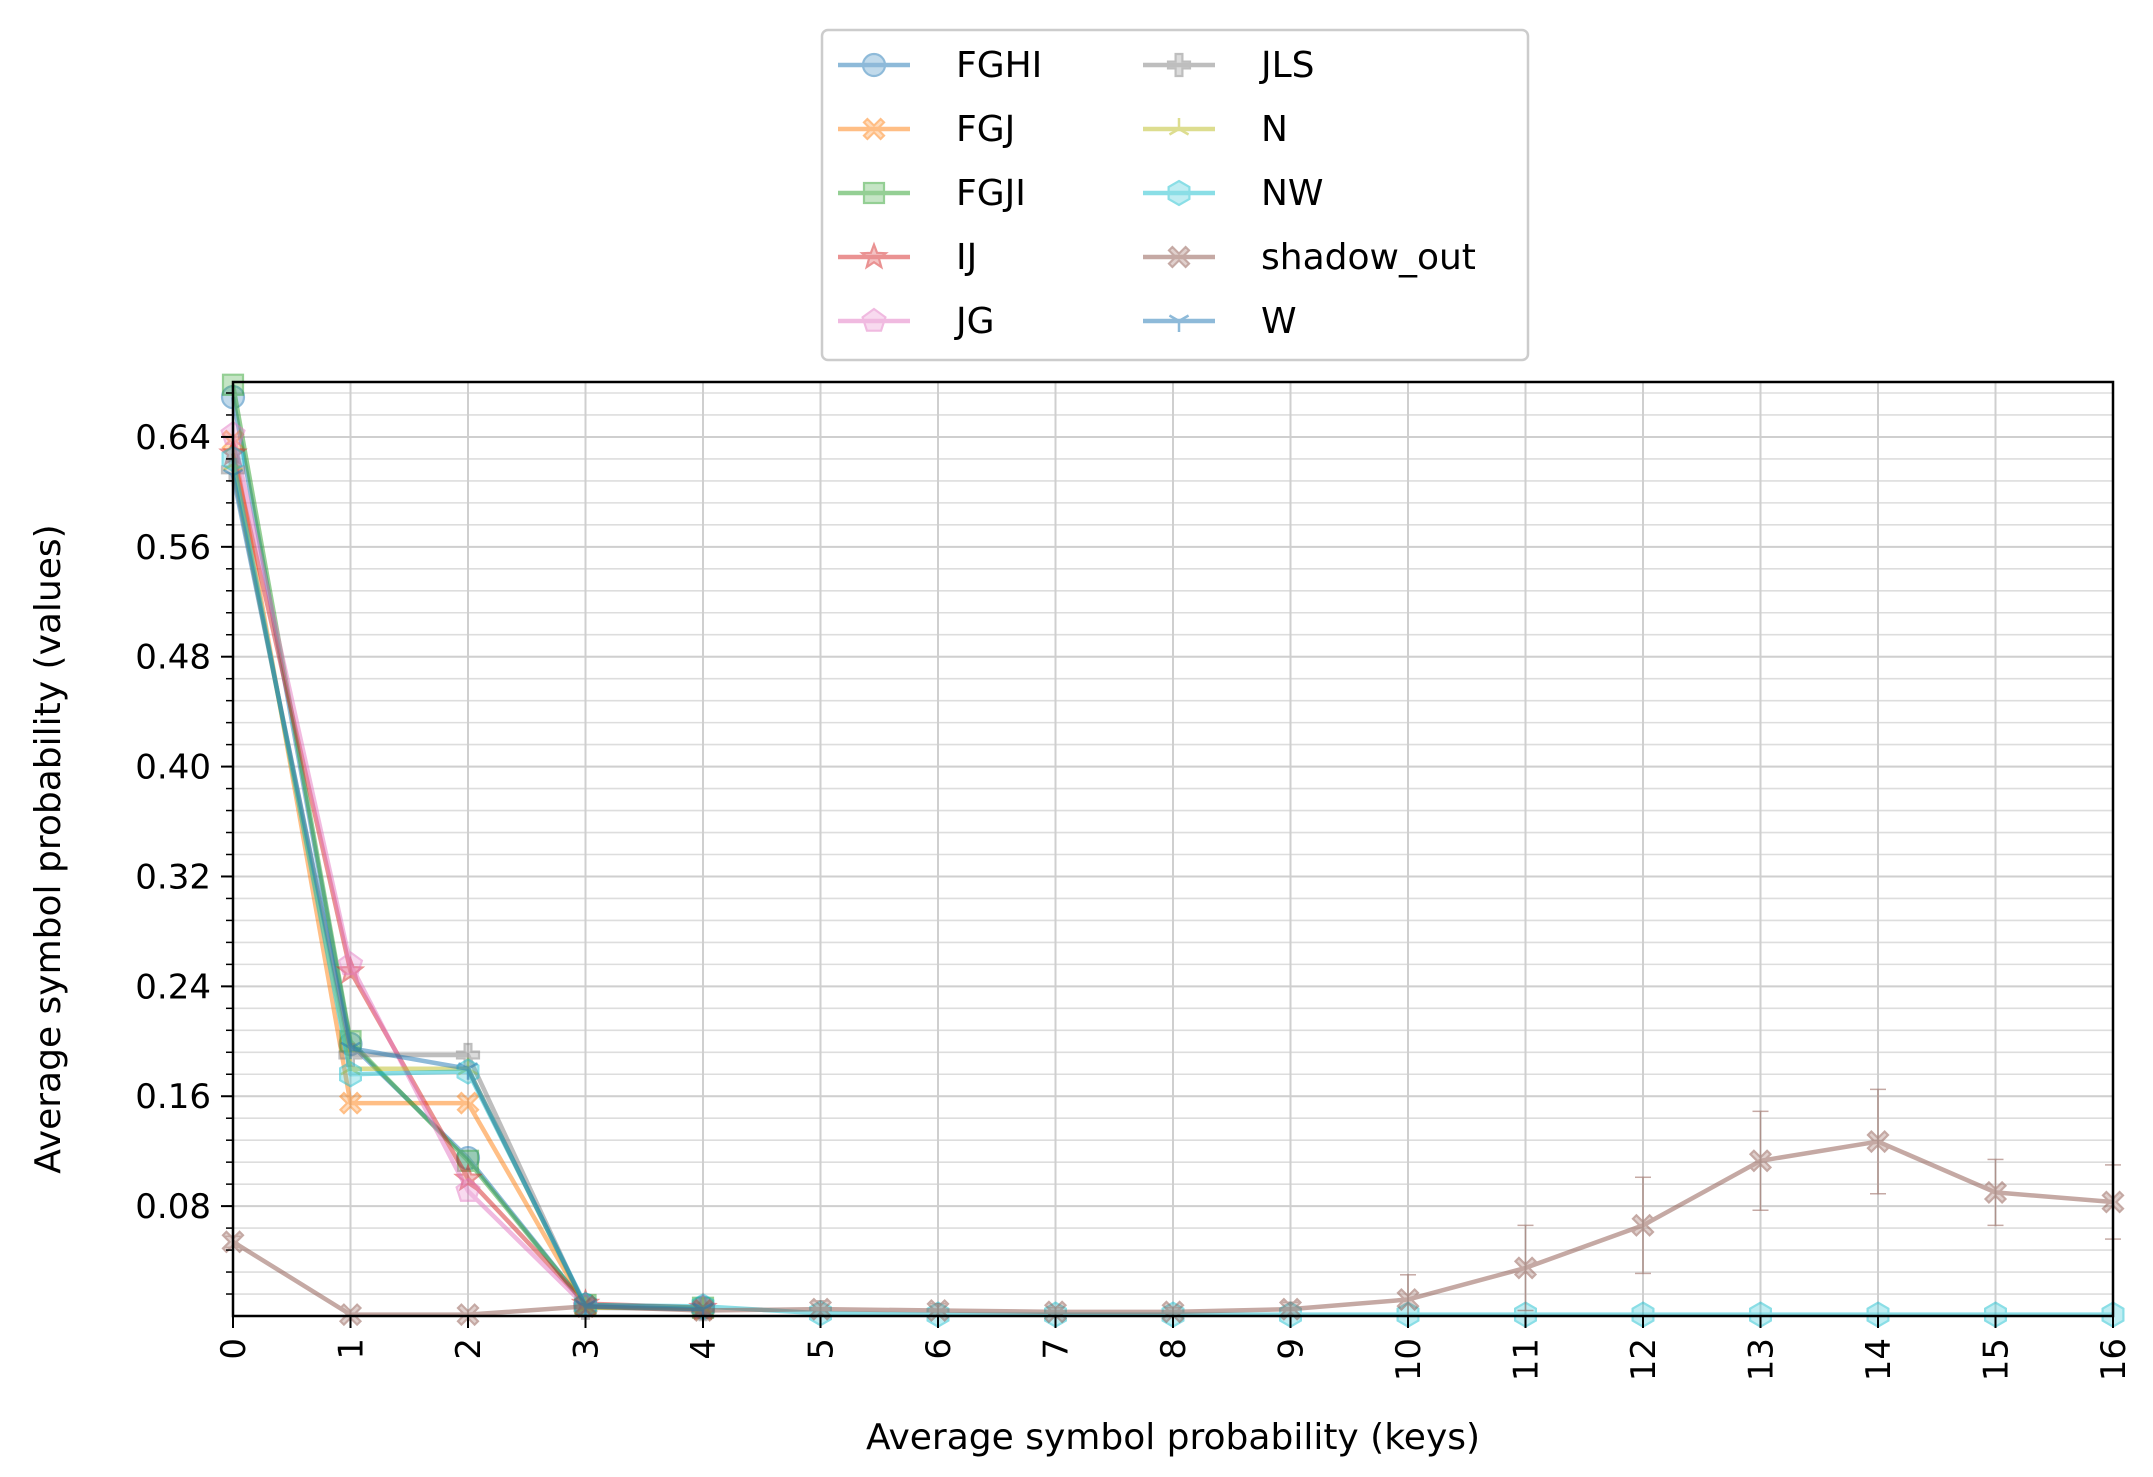 The width and height of the screenshot is (2153, 1477). I want to click on y-tick-label: 0.40, so click(173, 768).